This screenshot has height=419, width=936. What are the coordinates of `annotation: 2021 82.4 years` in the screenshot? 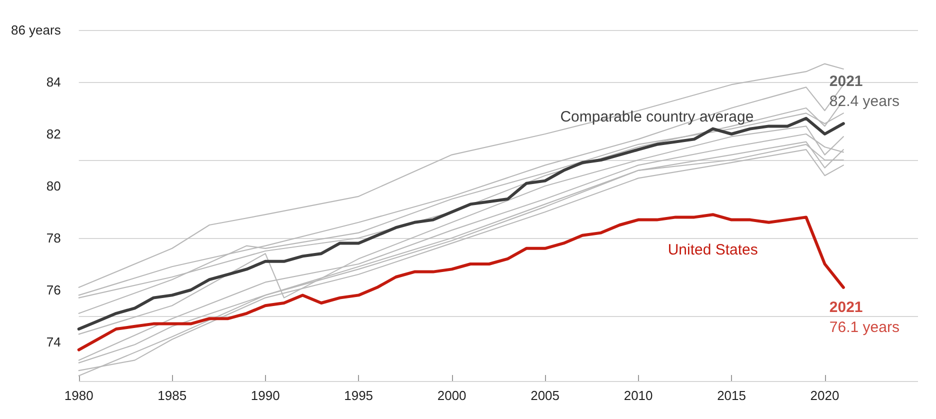 It's located at (864, 91).